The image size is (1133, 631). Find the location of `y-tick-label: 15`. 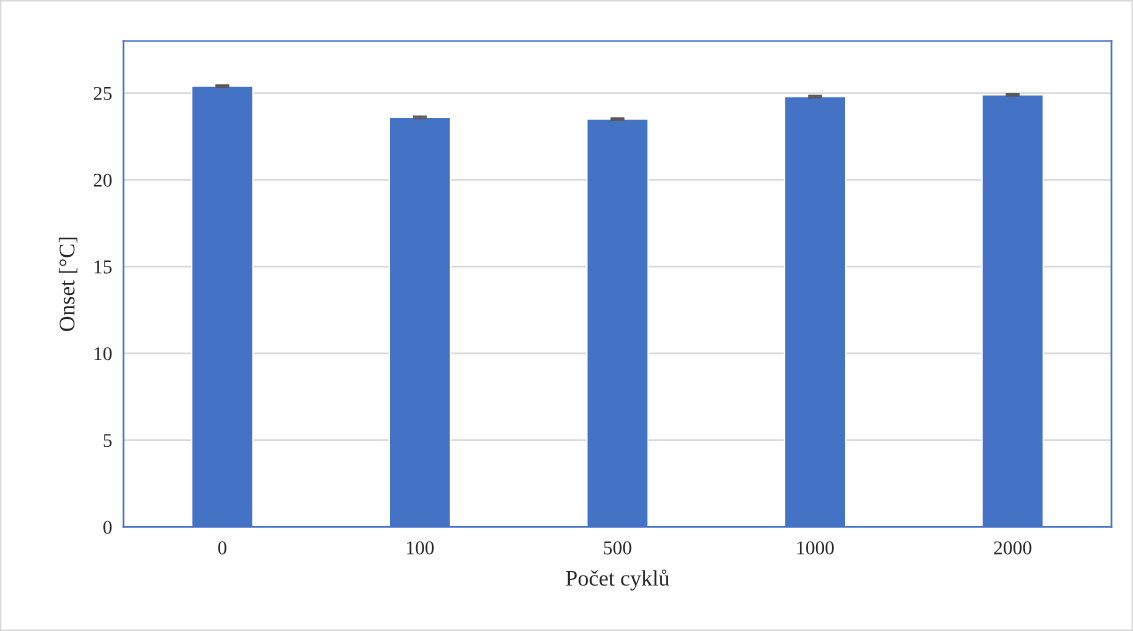

y-tick-label: 15 is located at coordinates (103, 267).